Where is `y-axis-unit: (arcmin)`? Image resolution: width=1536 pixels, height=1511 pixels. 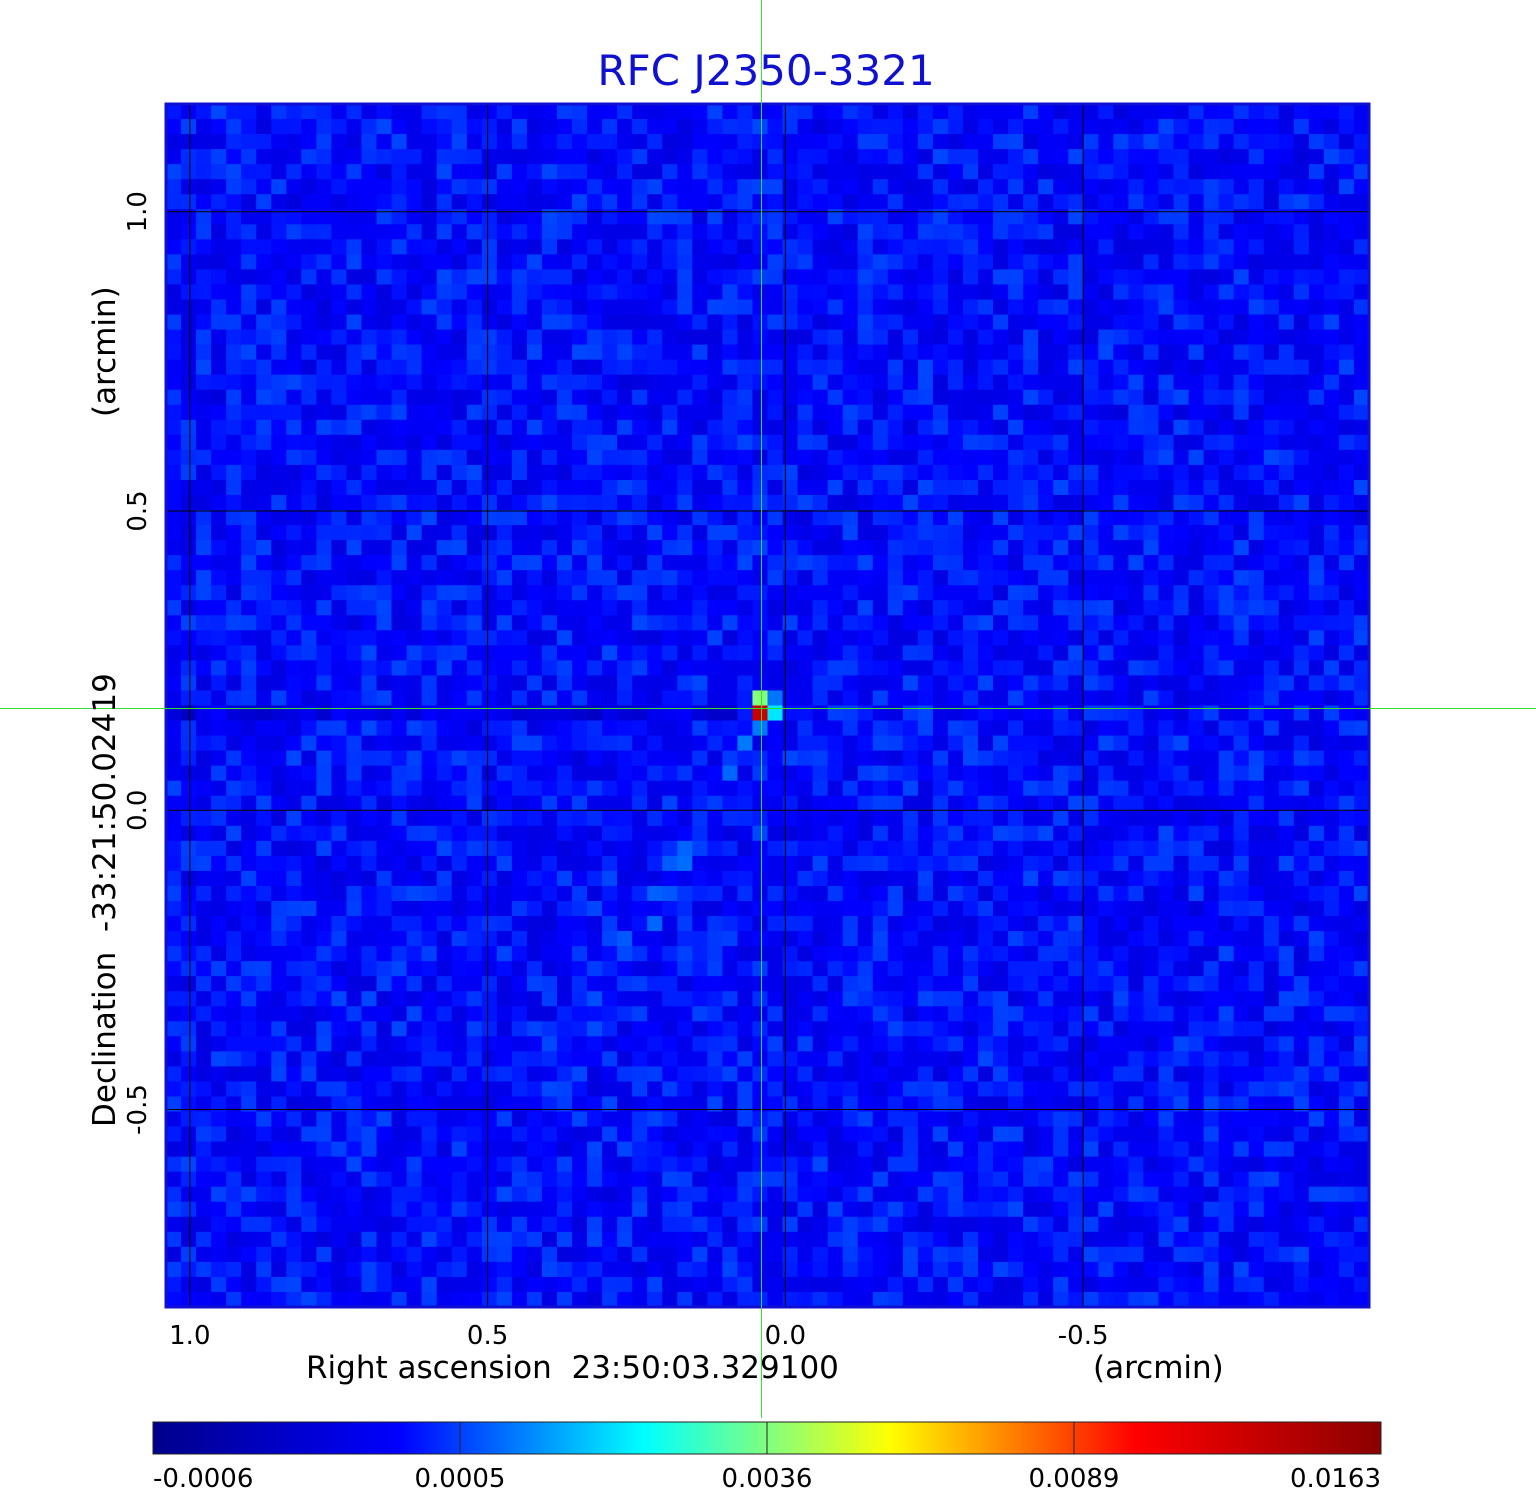 y-axis-unit: (arcmin) is located at coordinates (105, 351).